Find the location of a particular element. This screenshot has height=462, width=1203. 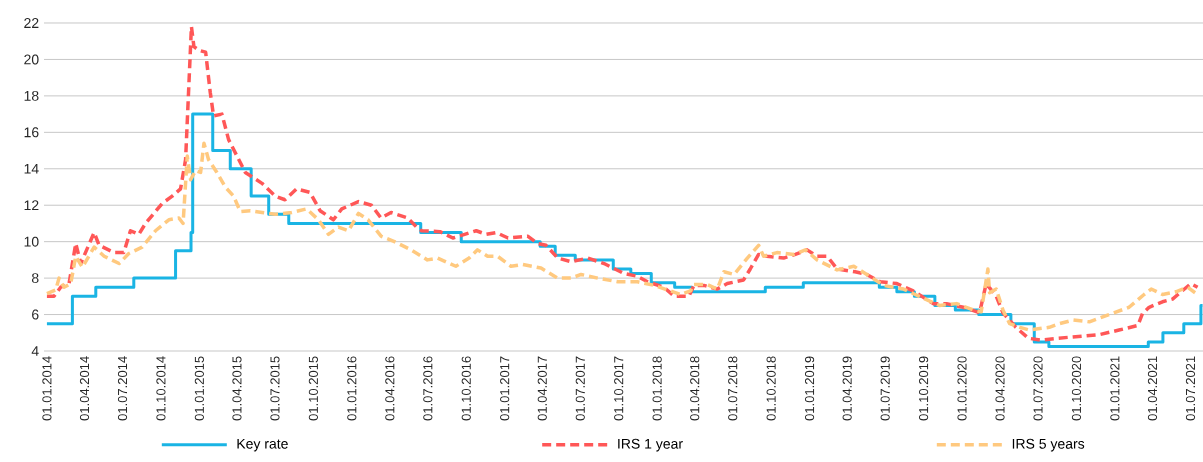

x-tick-label: 01.07.2021 is located at coordinates (1190, 388).